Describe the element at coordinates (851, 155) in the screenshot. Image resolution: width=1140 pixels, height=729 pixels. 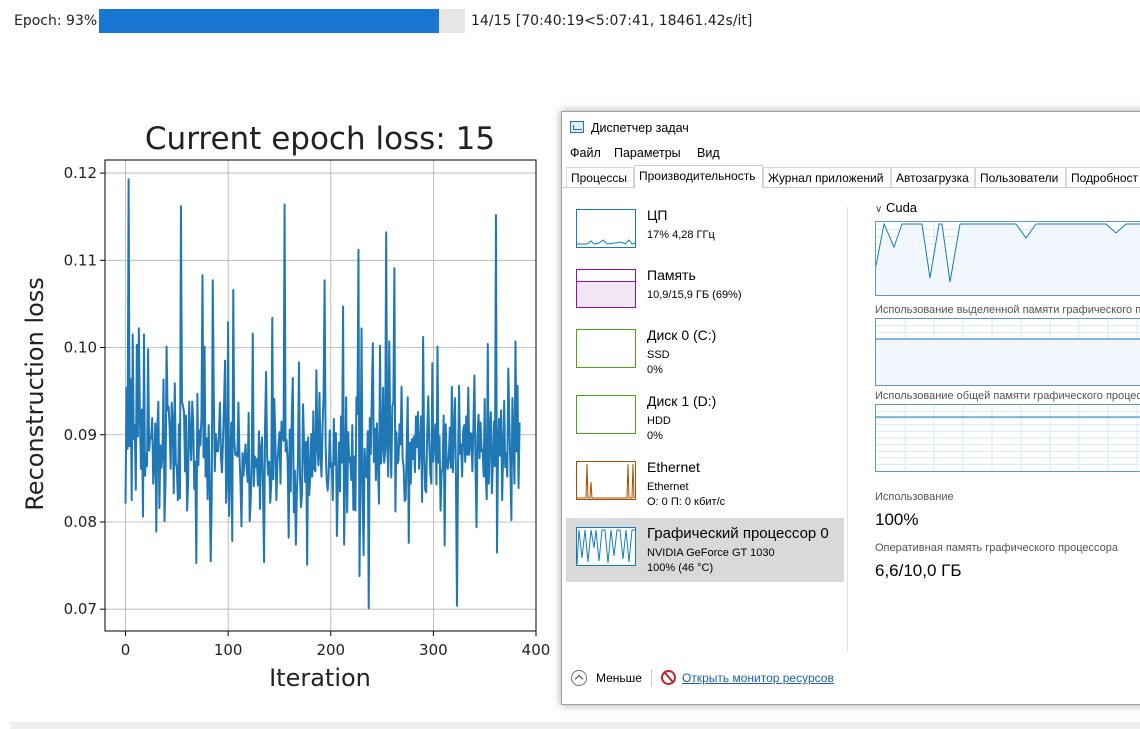
I see `menu-bar: Файл Параметры Вид` at that location.